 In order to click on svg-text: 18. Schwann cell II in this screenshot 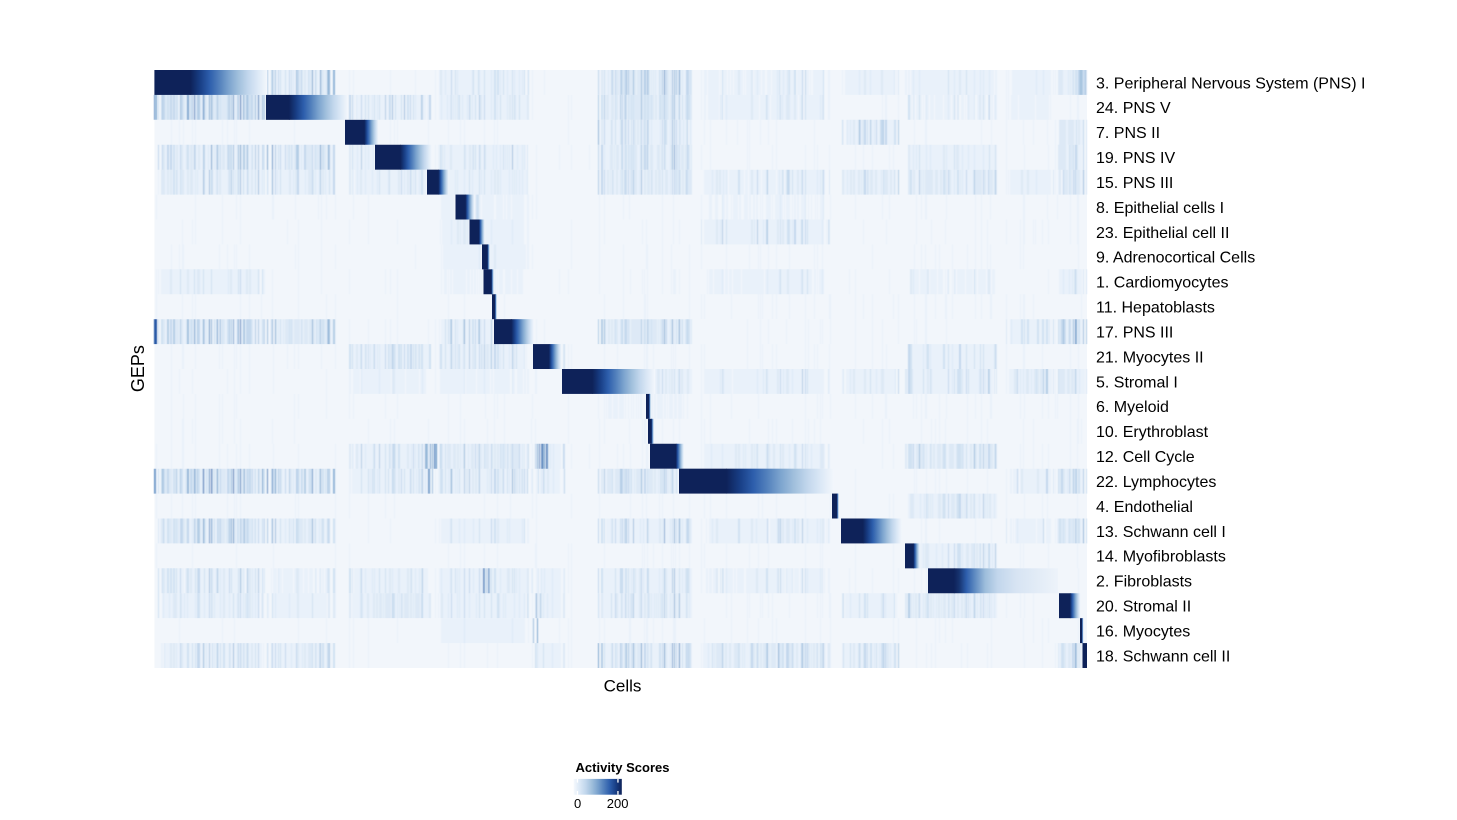, I will do `click(1163, 656)`.